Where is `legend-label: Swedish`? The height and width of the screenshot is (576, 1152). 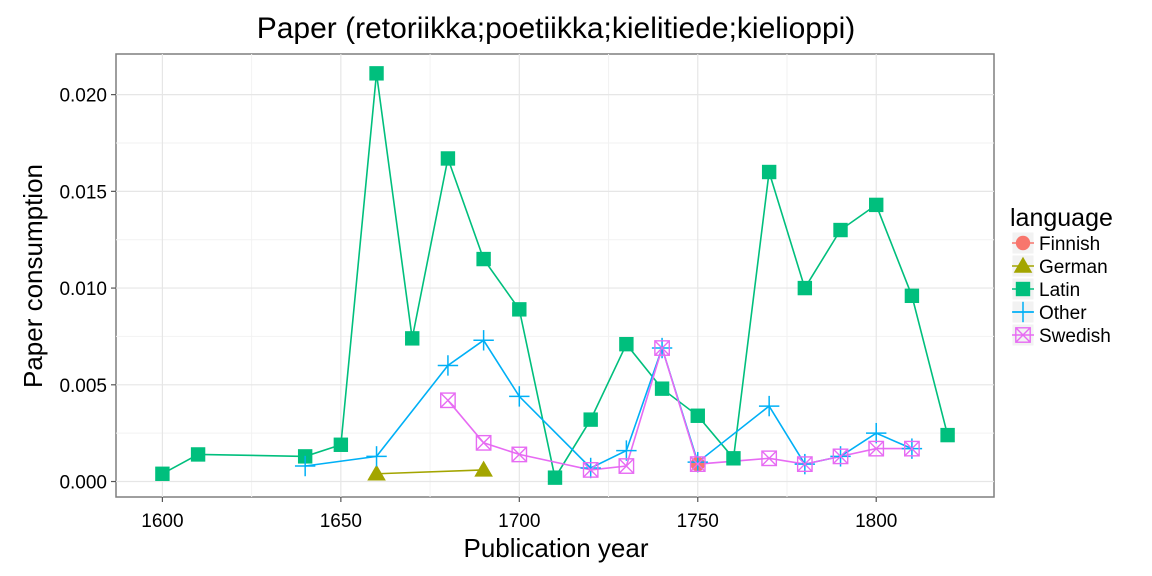
legend-label: Swedish is located at coordinates (1075, 336).